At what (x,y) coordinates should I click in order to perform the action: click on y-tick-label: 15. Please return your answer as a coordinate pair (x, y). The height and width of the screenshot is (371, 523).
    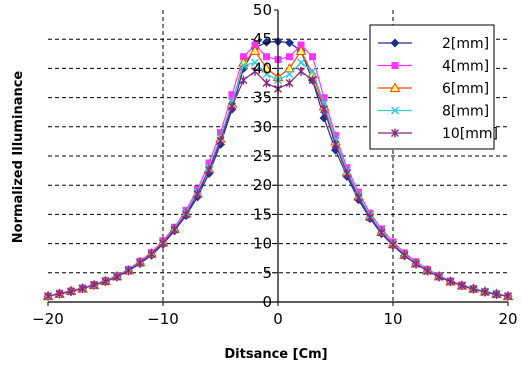
    Looking at the image, I should click on (262, 214).